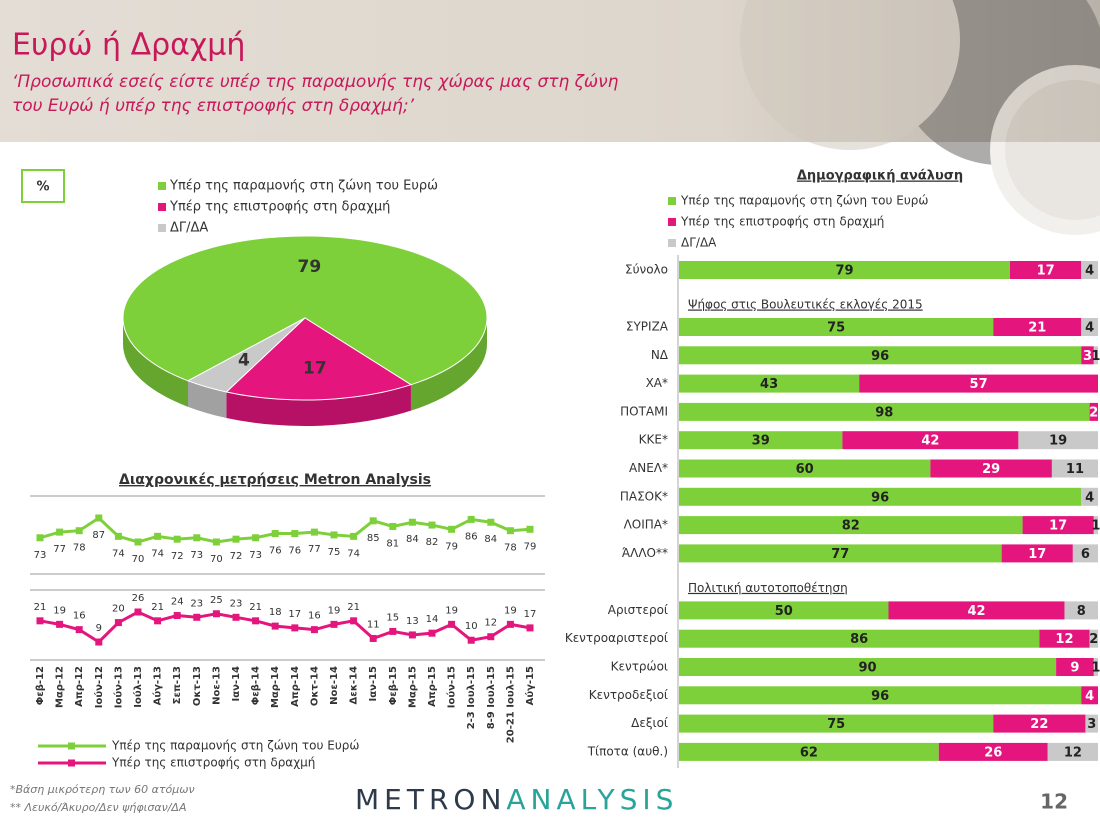 The image size is (1100, 825). Describe the element at coordinates (432, 619) in the screenshot. I see `value-label: 14` at that location.